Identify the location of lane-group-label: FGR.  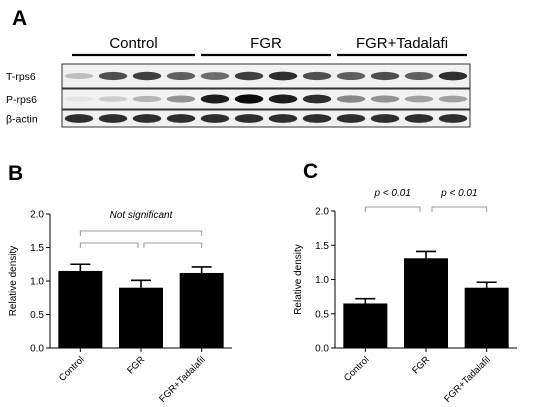
(266, 43).